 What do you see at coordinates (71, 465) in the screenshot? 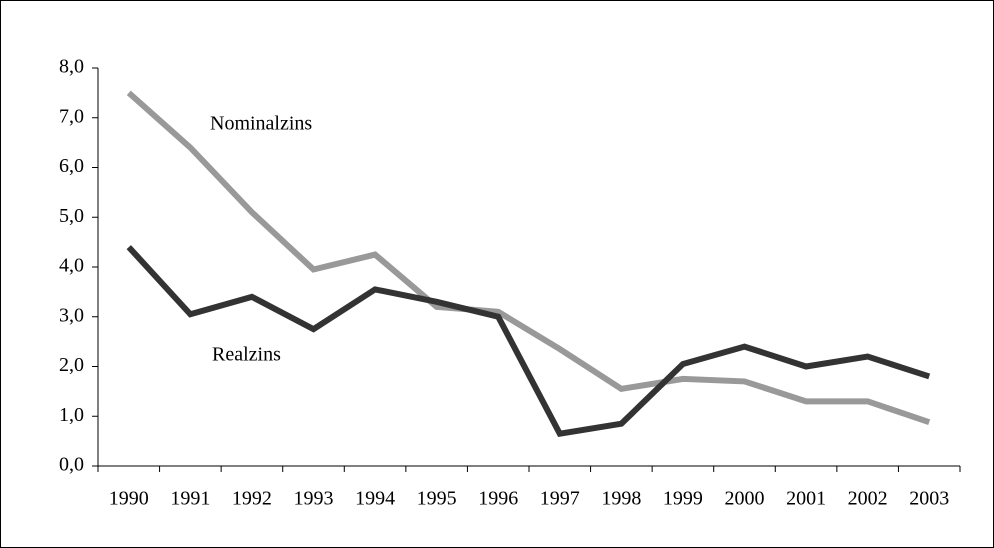
I see `y-tick-label: 0,0` at bounding box center [71, 465].